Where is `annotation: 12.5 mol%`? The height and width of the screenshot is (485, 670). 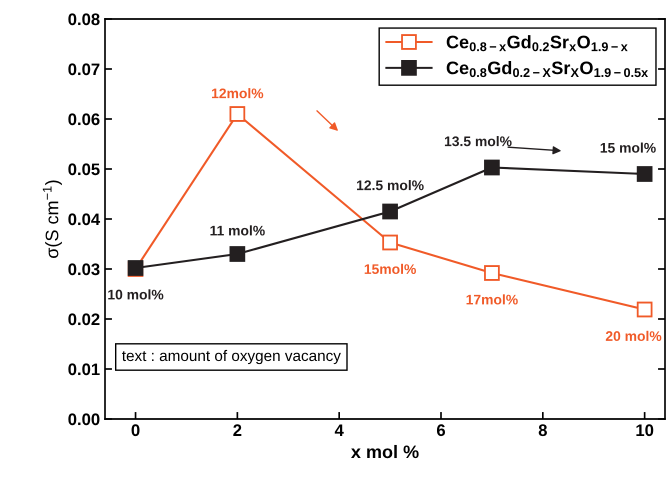 annotation: 12.5 mol% is located at coordinates (390, 185).